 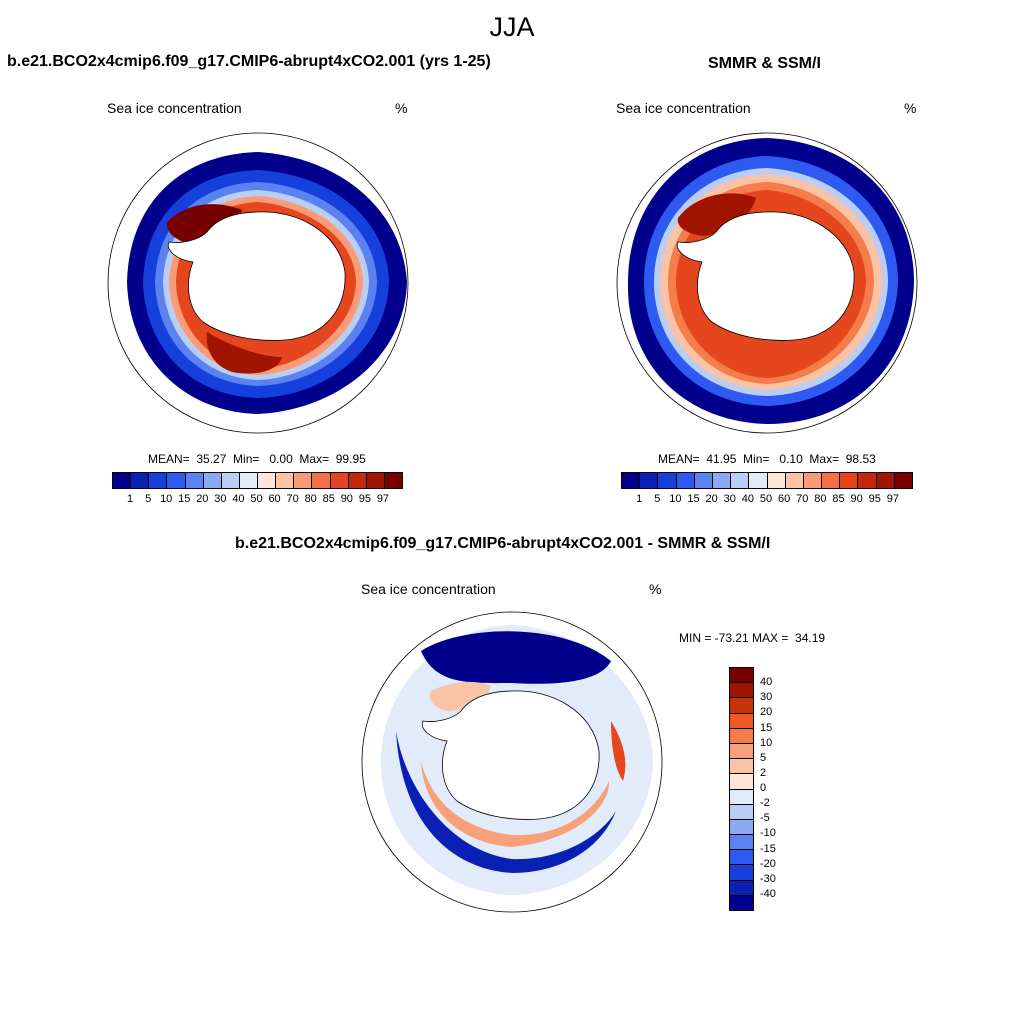 I want to click on polar-map-diff, so click(x=512, y=762).